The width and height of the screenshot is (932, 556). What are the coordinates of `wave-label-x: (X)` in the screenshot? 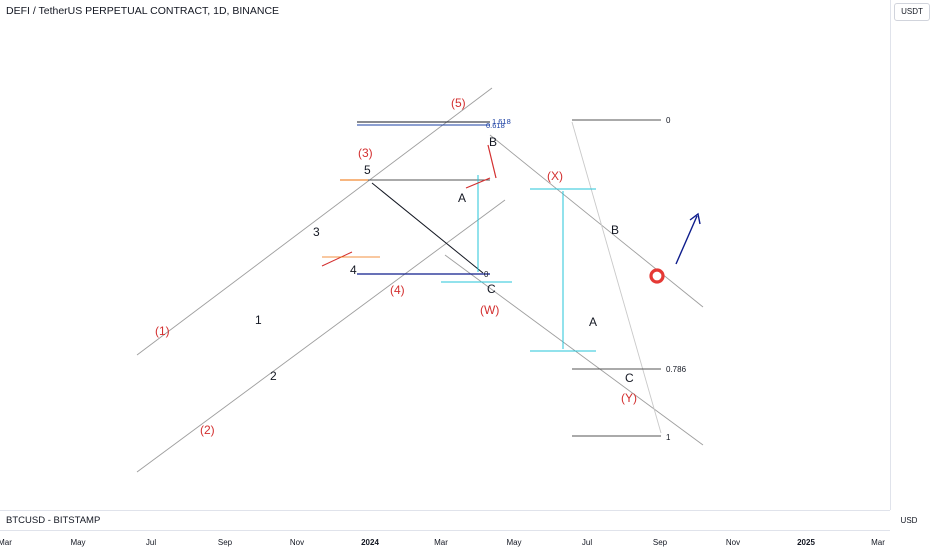 It's located at (555, 176).